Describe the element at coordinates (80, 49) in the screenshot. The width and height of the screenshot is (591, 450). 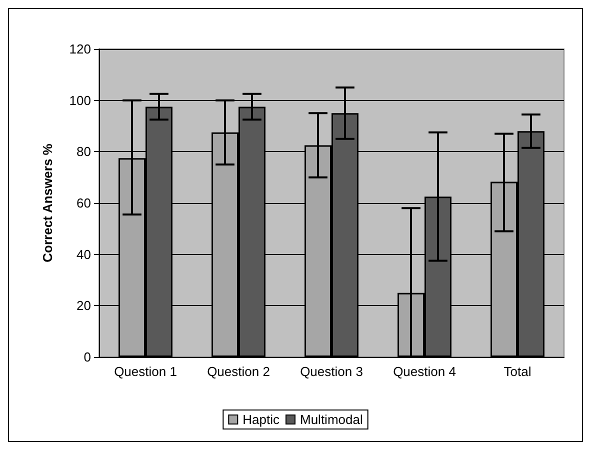
I see `y-tick-label: 120` at that location.